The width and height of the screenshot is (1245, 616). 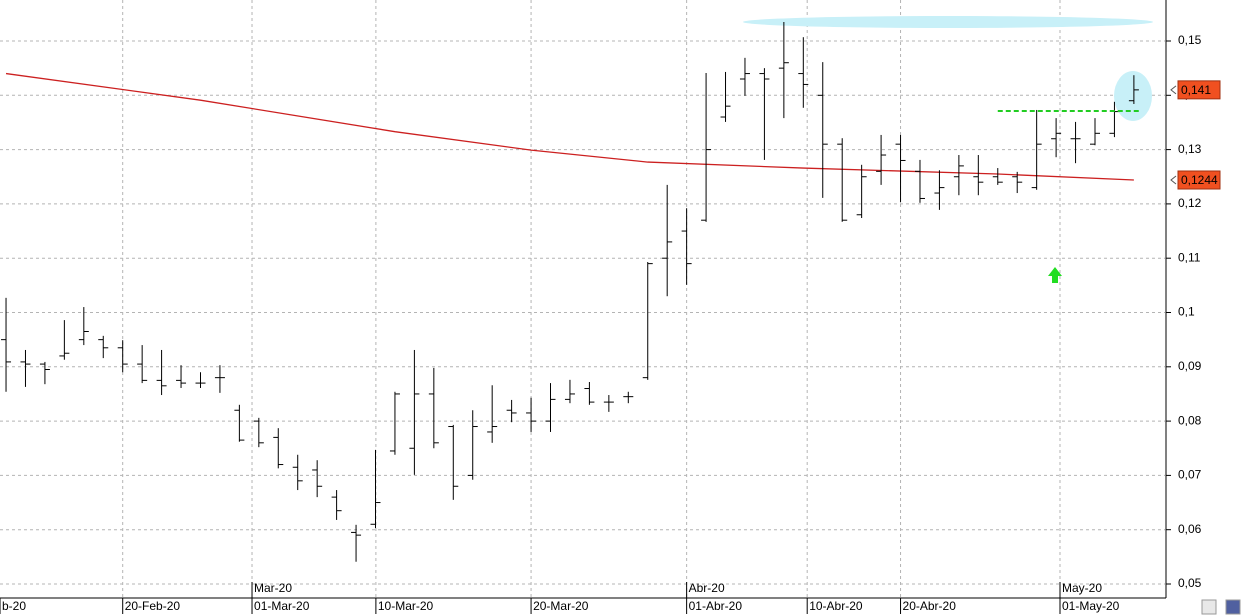 I want to click on y-tick-label: 0,15, so click(x=1190, y=40).